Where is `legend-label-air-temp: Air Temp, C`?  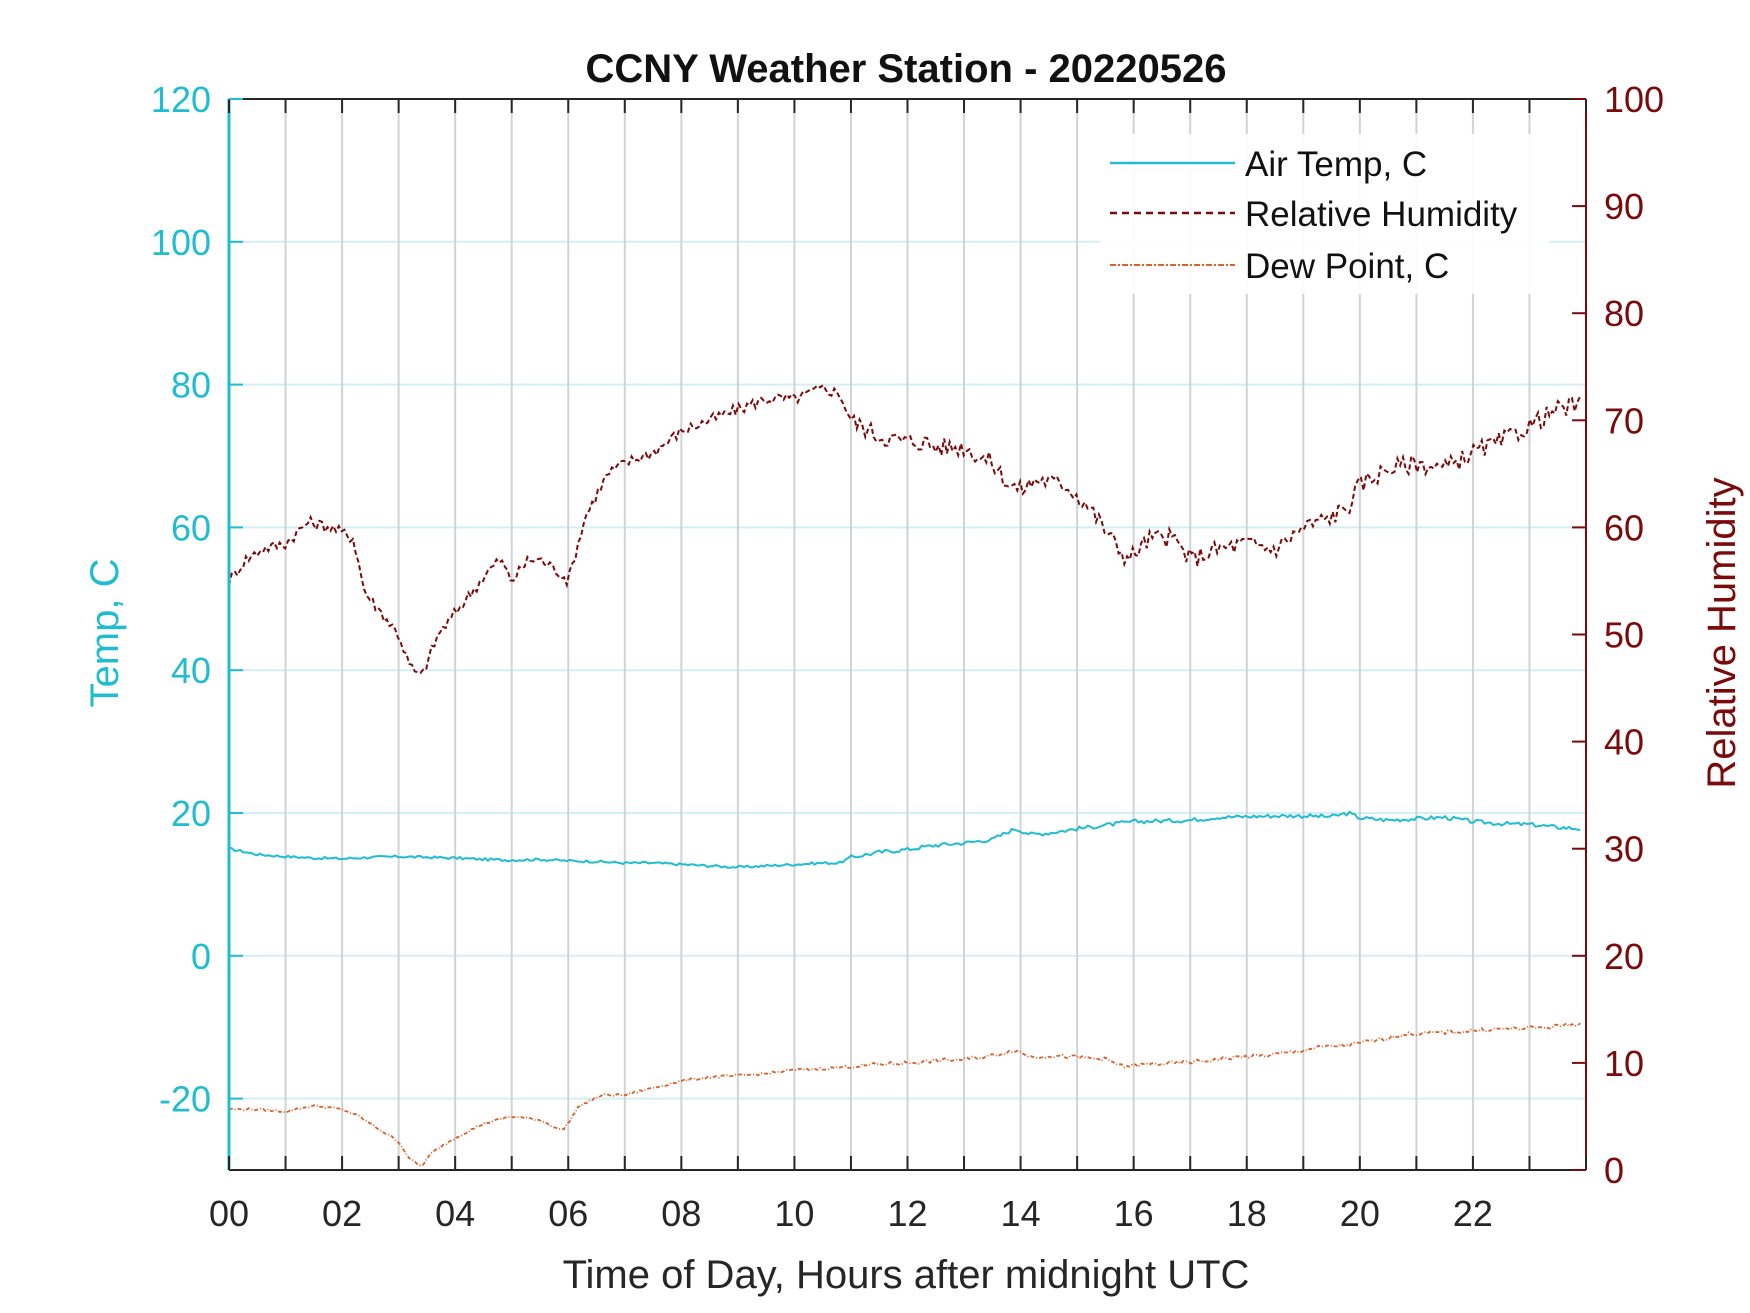
legend-label-air-temp: Air Temp, C is located at coordinates (1336, 164).